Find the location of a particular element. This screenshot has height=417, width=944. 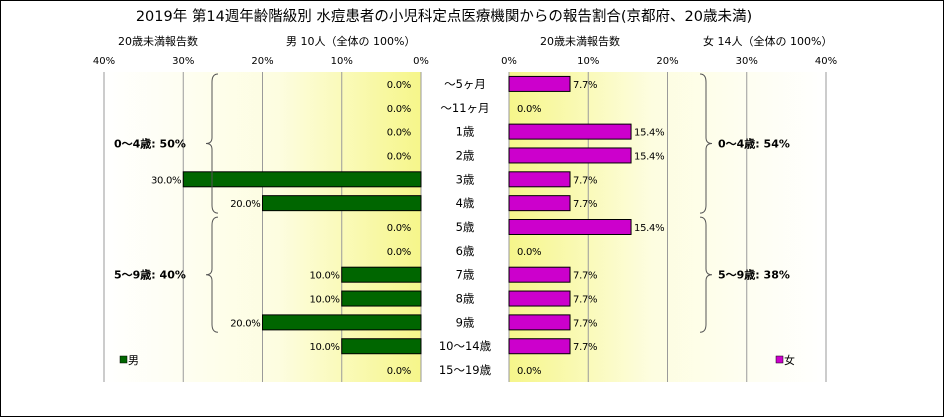

tick-label-left: 30% is located at coordinates (183, 61).